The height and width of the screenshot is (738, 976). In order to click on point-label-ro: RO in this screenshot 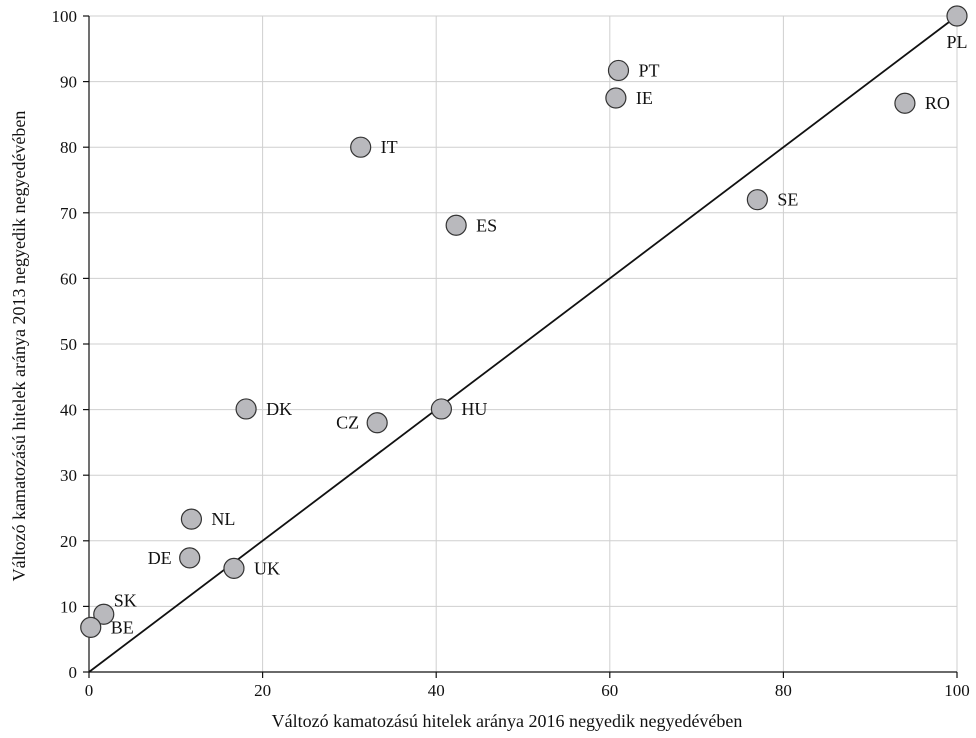, I will do `click(937, 103)`.